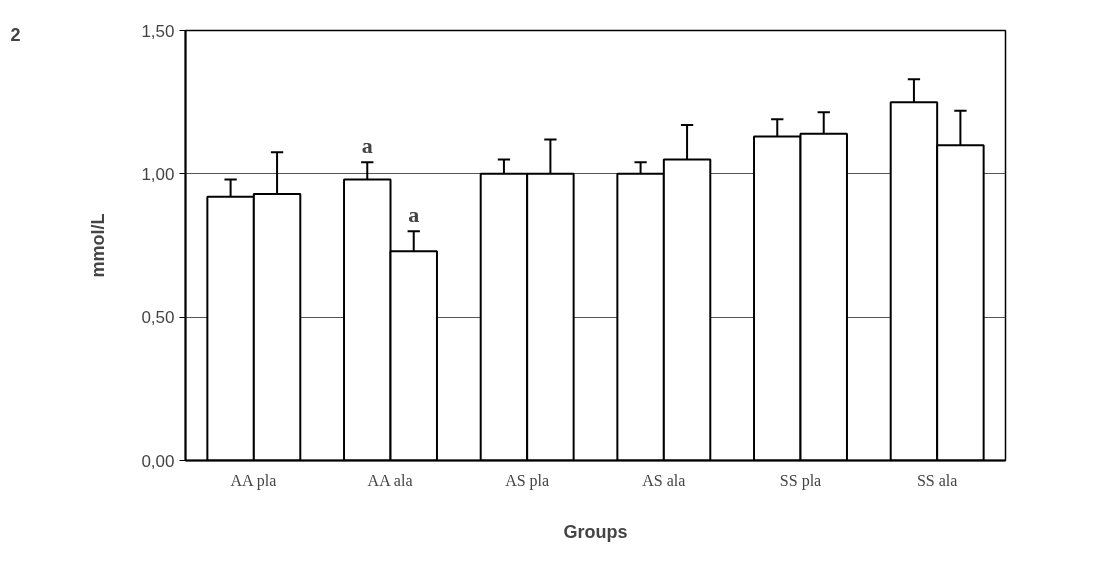 This screenshot has height=565, width=1103. Describe the element at coordinates (664, 480) in the screenshot. I see `x-tick-label: AS ala` at that location.